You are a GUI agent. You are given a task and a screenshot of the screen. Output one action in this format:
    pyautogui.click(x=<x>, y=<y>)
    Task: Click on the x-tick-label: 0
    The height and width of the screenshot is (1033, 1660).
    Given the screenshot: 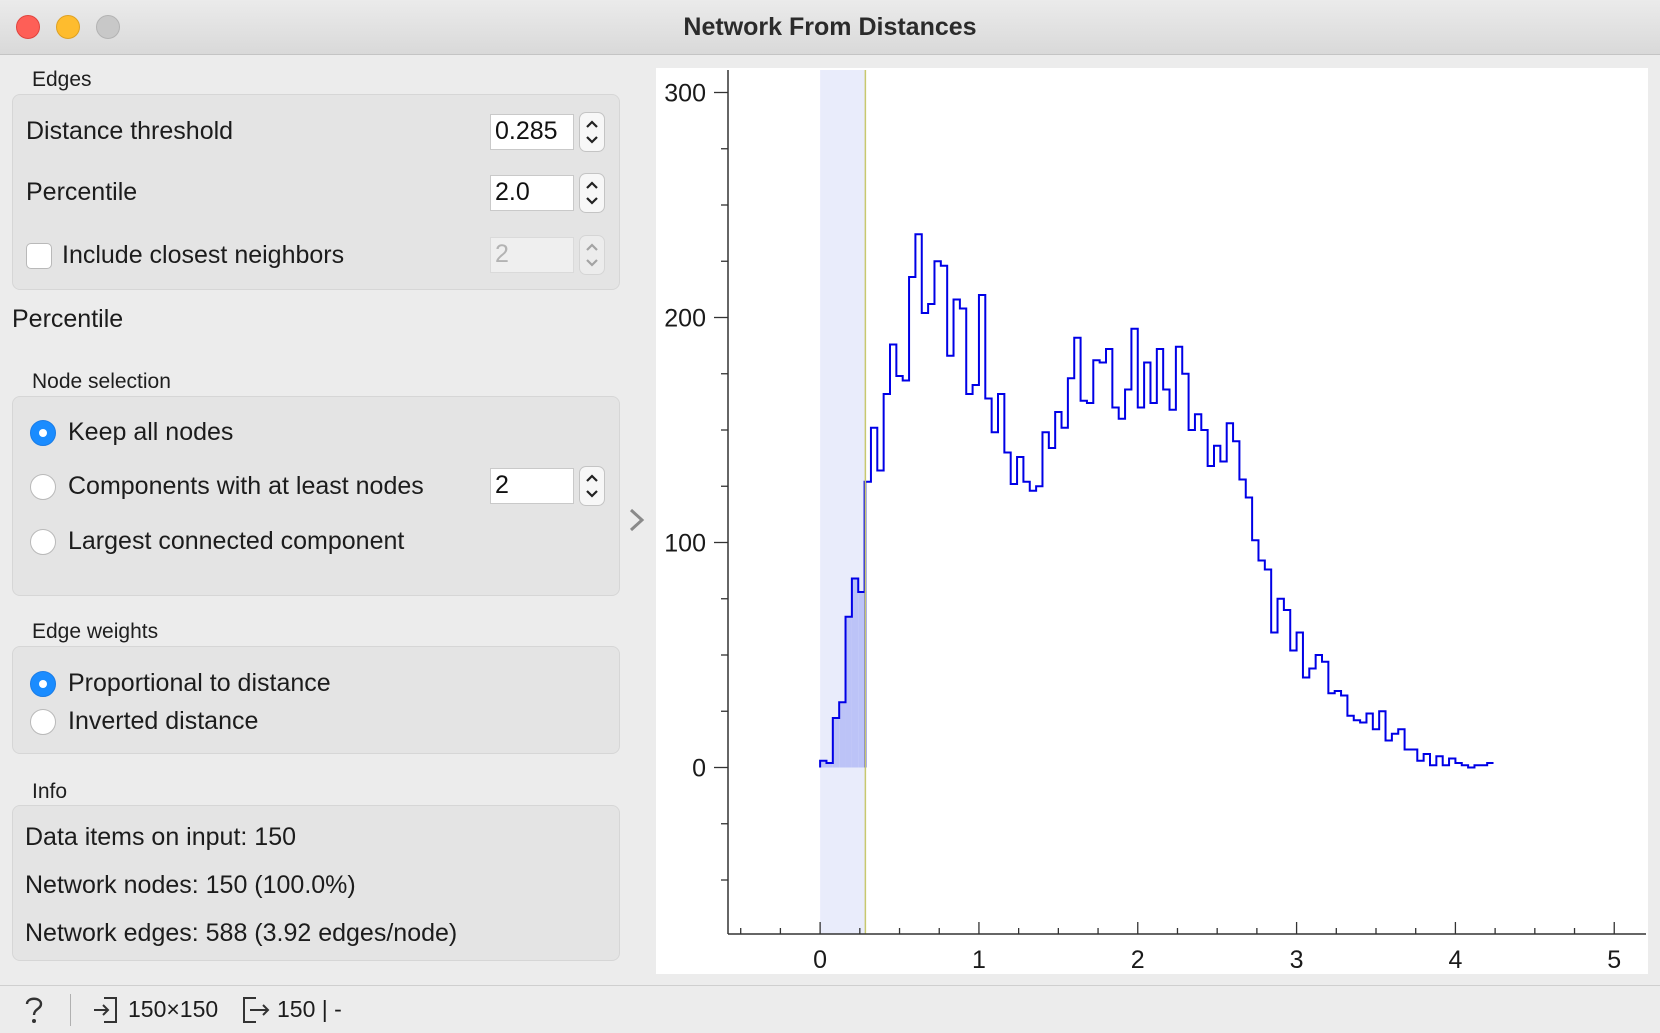 What is the action you would take?
    pyautogui.click(x=820, y=960)
    